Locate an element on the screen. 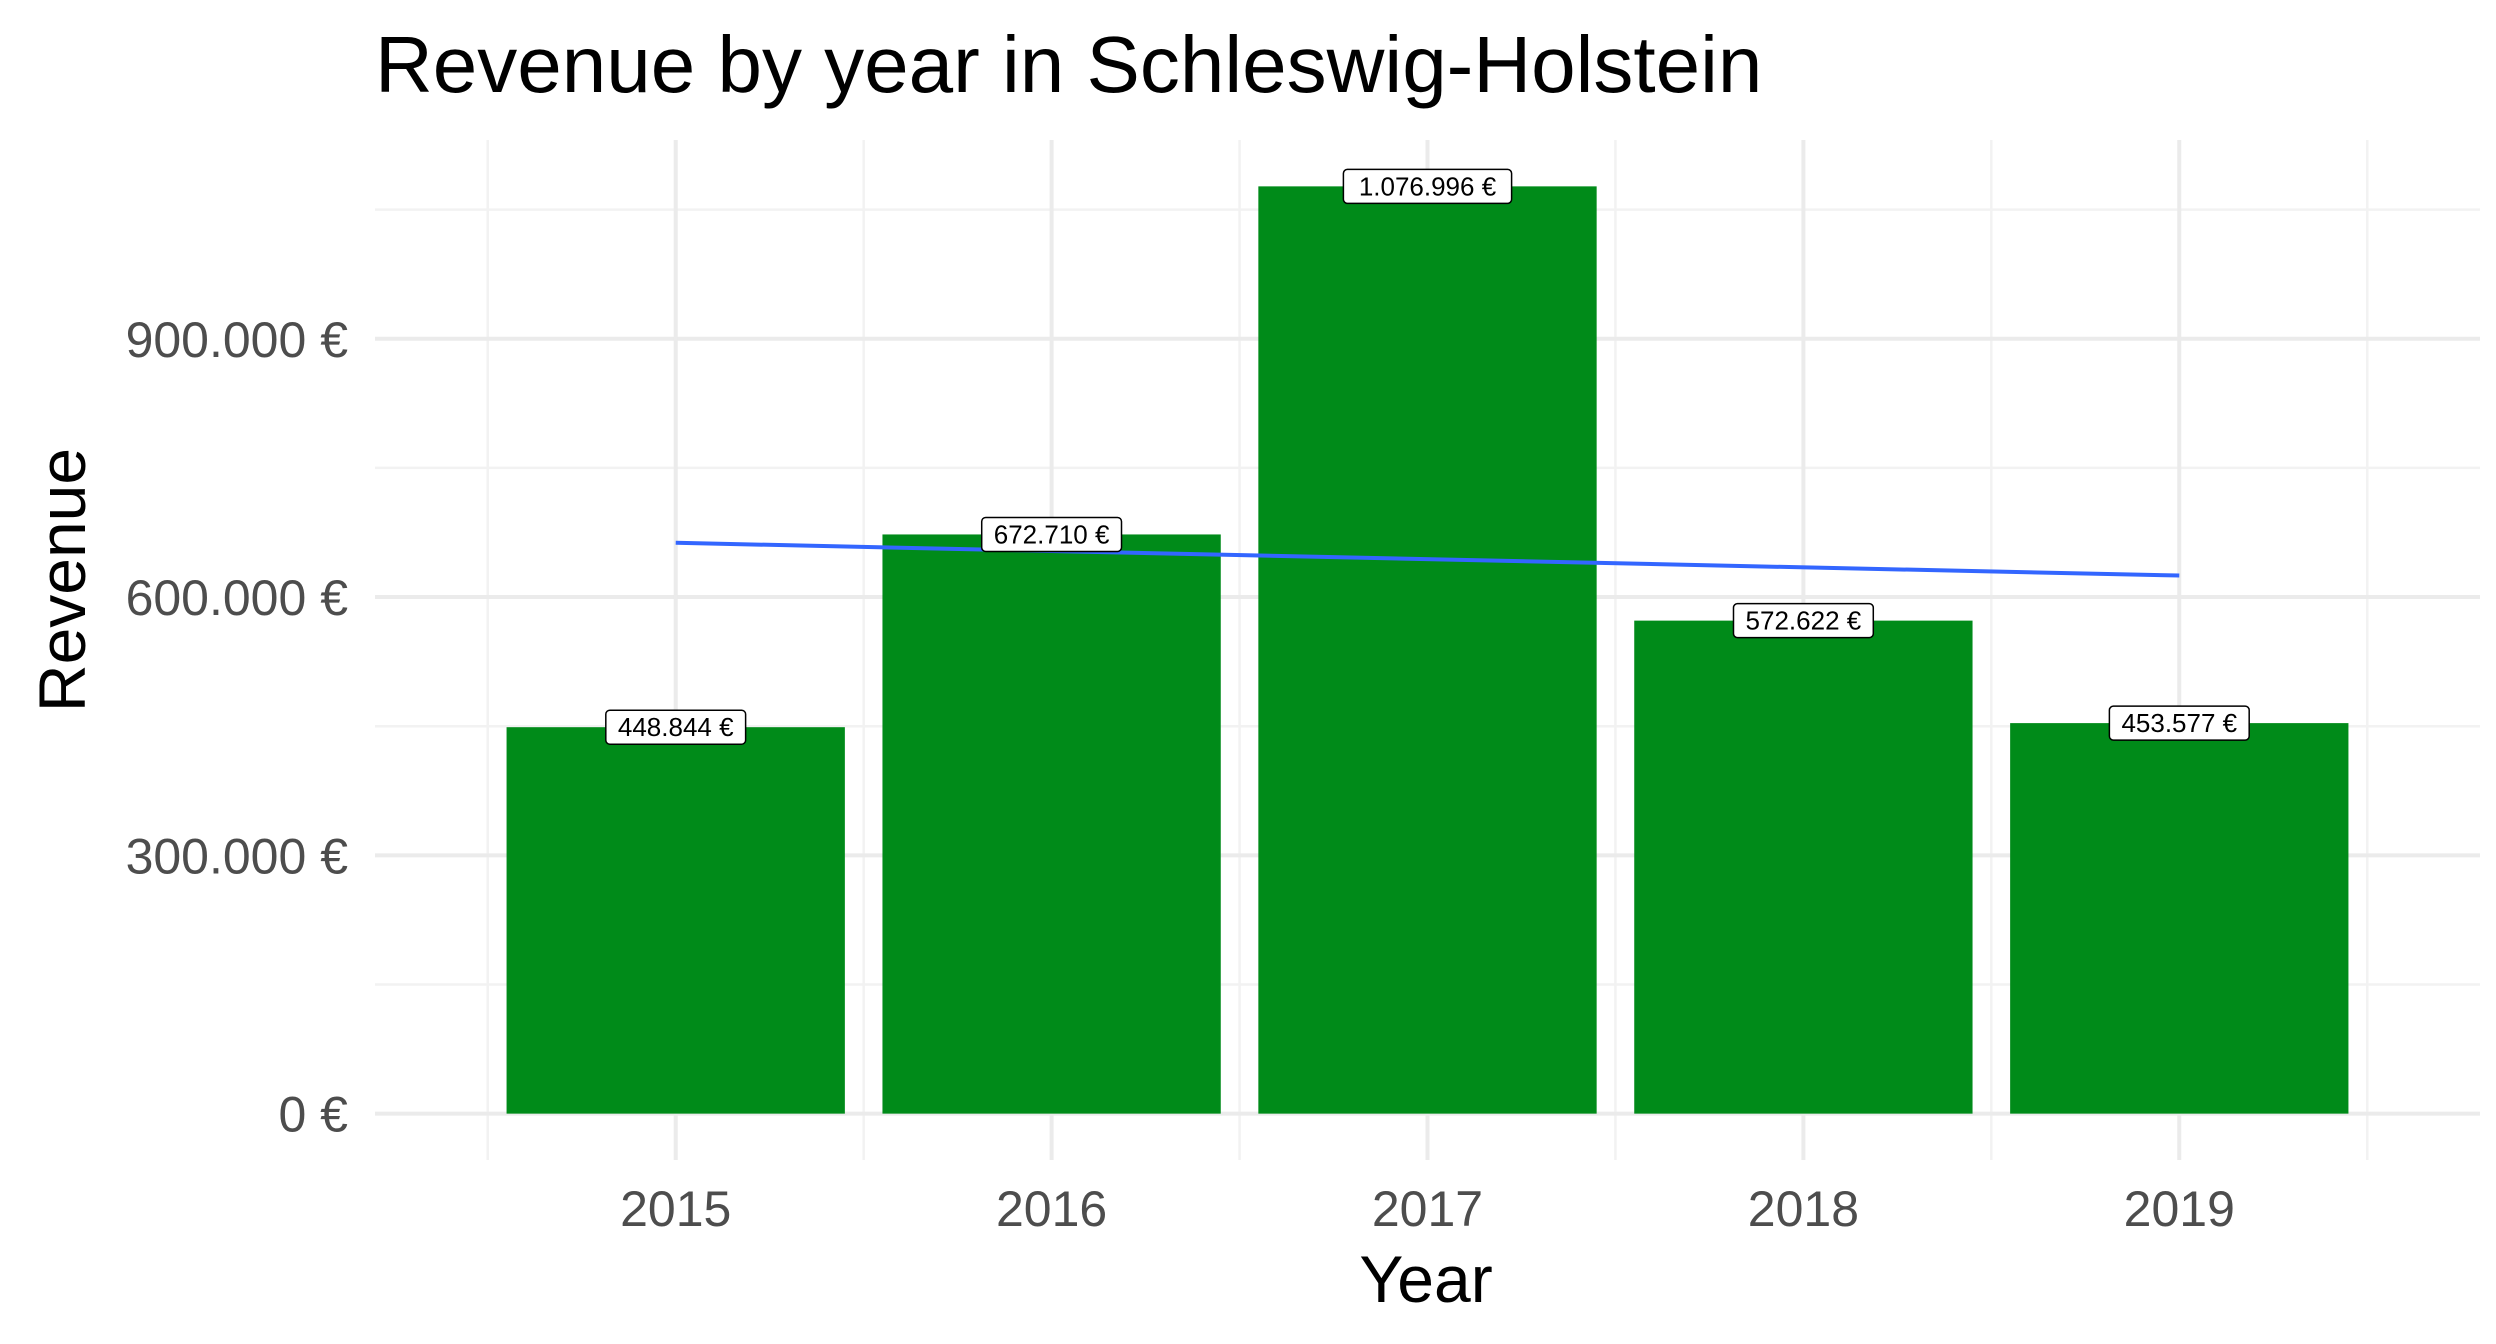 The height and width of the screenshot is (1344, 2496). y-tick-label: 600.000 € is located at coordinates (237, 598).